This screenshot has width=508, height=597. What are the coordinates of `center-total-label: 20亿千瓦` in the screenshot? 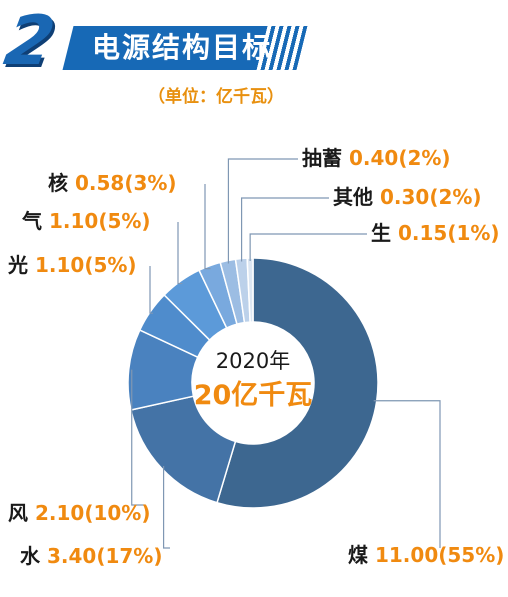 It's located at (253, 395).